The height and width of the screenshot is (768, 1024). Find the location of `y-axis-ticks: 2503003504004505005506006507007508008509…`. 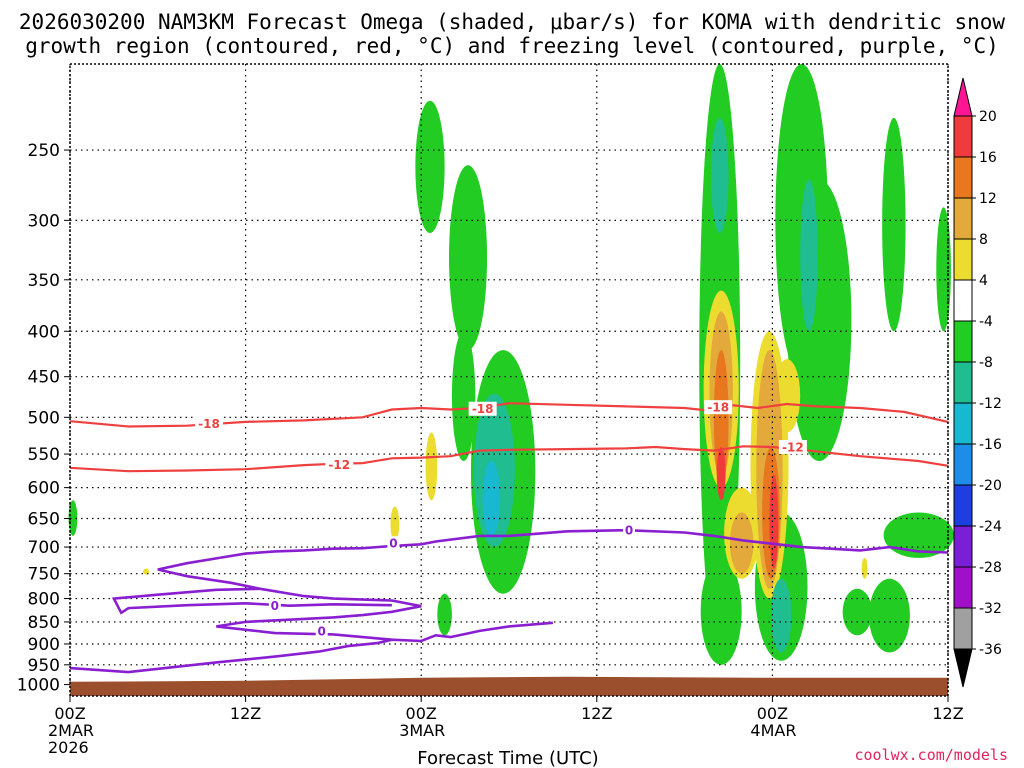

y-axis-ticks: 2503003504004505005506006507007508008509… is located at coordinates (43, 418).